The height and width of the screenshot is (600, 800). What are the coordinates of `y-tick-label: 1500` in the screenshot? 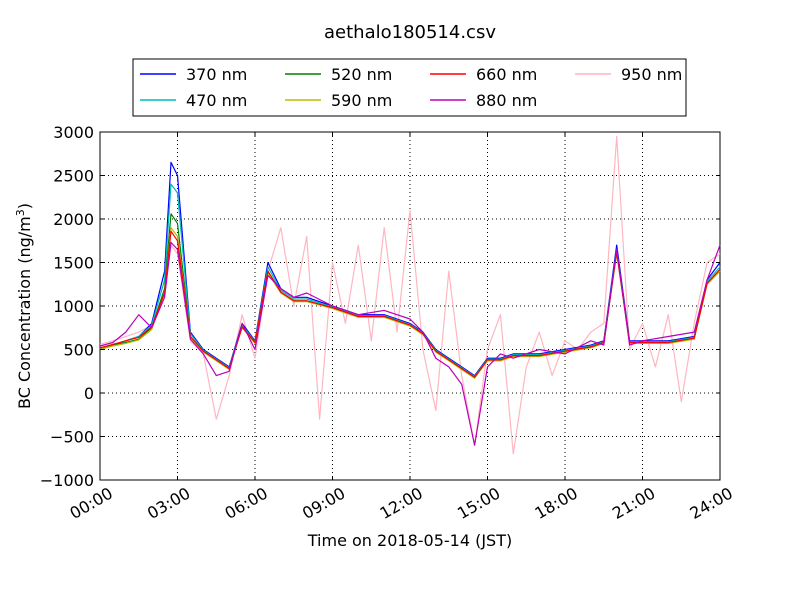 It's located at (73, 263).